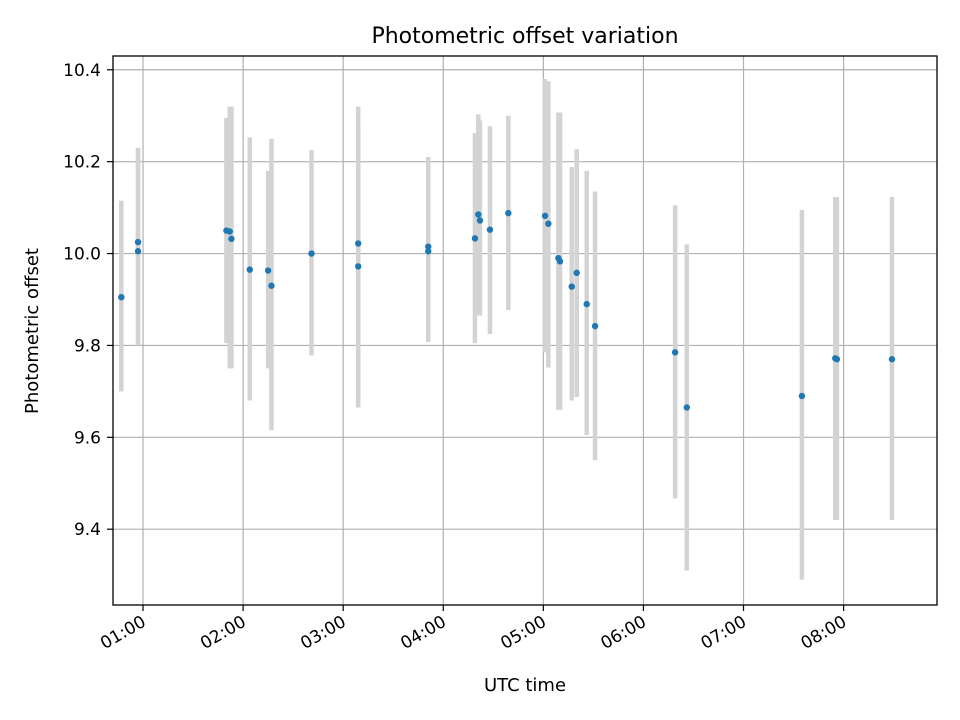  What do you see at coordinates (623, 633) in the screenshot?
I see `x-tick-label: 06:00` at bounding box center [623, 633].